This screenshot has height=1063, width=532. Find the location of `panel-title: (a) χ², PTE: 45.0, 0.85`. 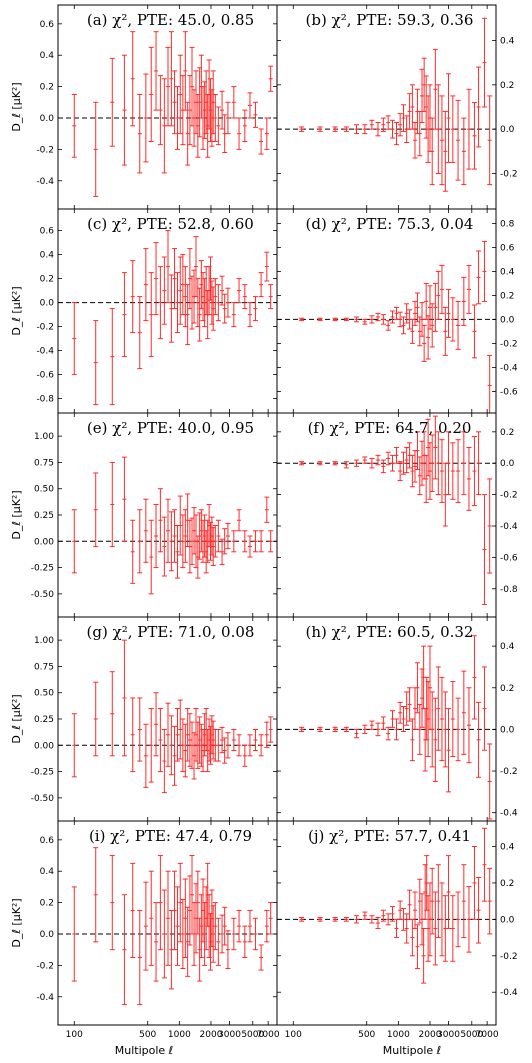

panel-title: (a) χ², PTE: 45.0, 0.85 is located at coordinates (170, 20).